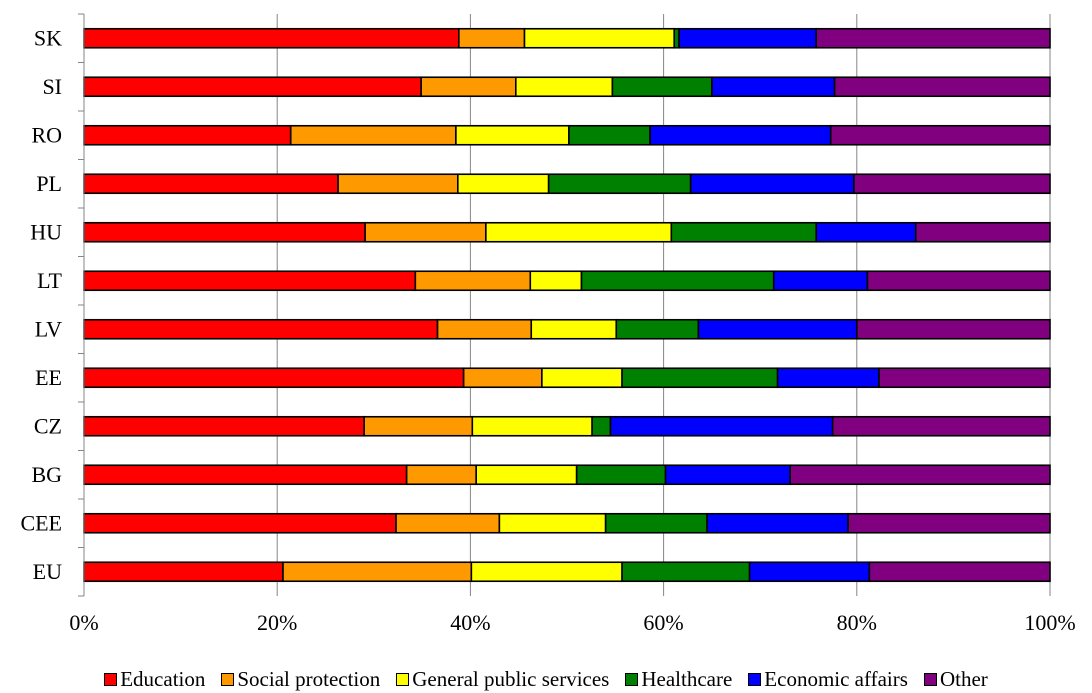 This screenshot has height=693, width=1092. Describe the element at coordinates (48, 425) in the screenshot. I see `category-label: CZ` at that location.